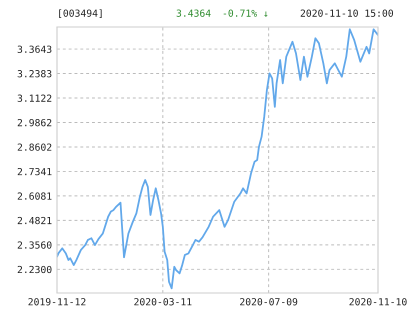 The width and height of the screenshot is (415, 330). I want to click on x-tick-label: 2020-03-11, so click(163, 302).